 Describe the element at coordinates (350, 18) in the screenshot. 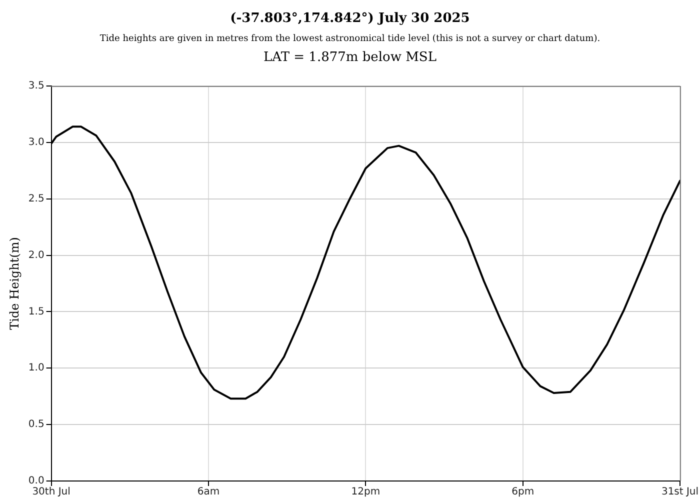

I see `chart-title: (-37.803°,174.842°) July 30 2025` at that location.